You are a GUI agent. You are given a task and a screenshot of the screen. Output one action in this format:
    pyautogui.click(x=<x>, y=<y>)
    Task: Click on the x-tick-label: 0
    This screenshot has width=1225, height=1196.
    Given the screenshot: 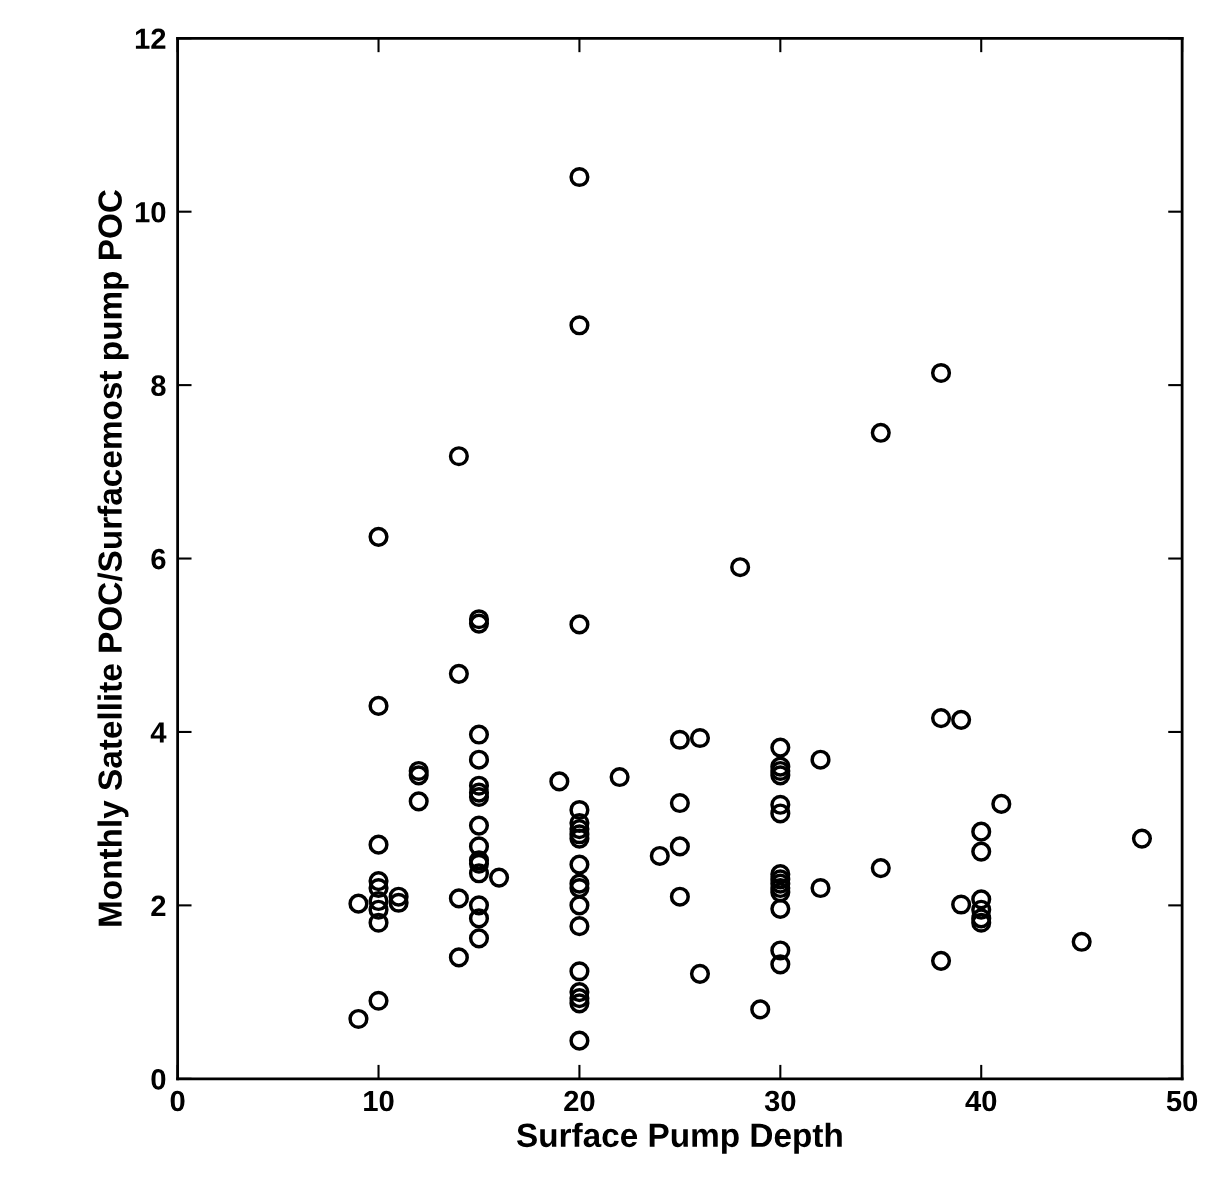 What is the action you would take?
    pyautogui.click(x=177, y=1101)
    